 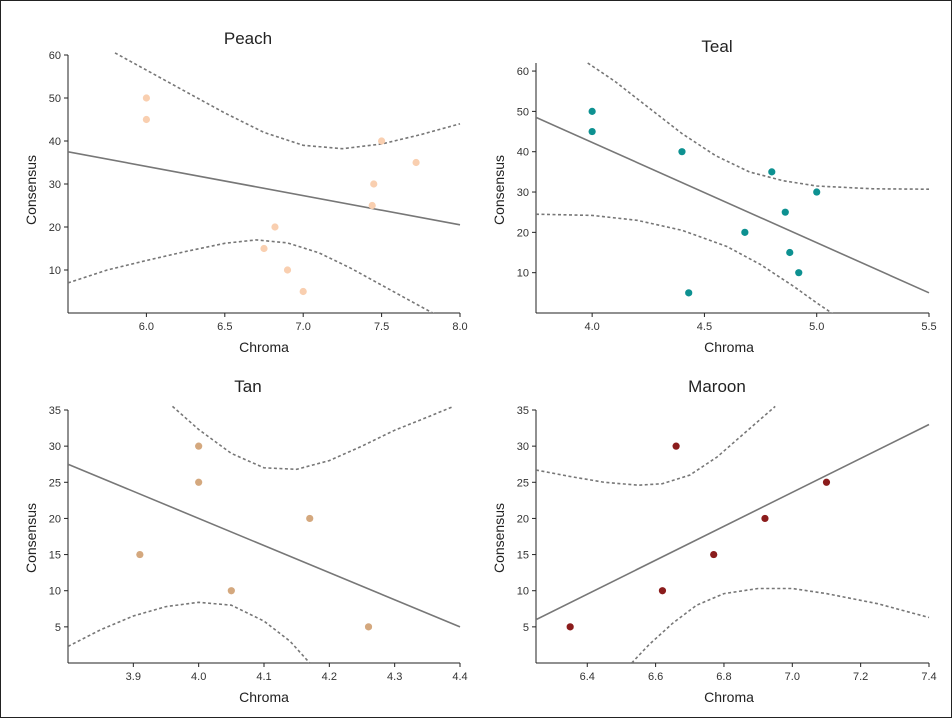 I want to click on x-tick-label-peach: 6.5, so click(x=224, y=327).